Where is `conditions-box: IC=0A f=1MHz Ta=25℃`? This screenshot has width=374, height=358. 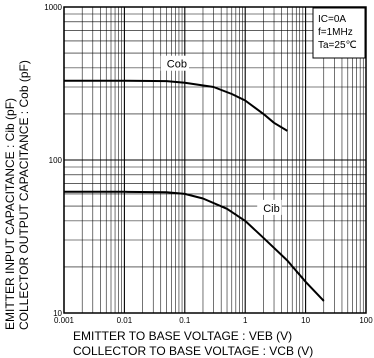
conditions-box: IC=0A f=1MHz Ta=25℃ is located at coordinates (339, 33).